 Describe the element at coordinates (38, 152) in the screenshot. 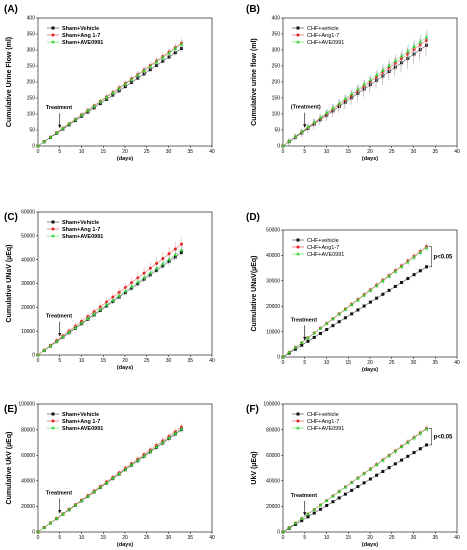

I see `x-tick-label: 0` at that location.